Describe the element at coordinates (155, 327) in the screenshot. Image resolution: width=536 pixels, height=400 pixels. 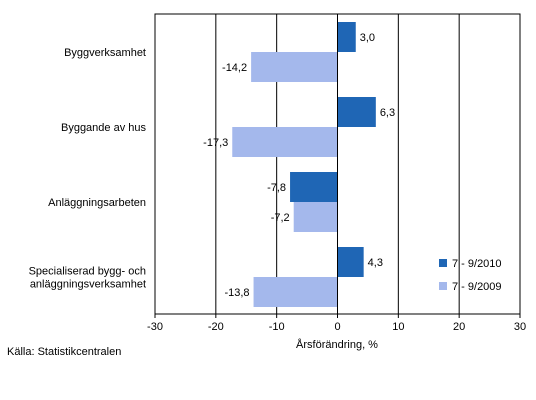
I see `x-tick-label: -30` at that location.